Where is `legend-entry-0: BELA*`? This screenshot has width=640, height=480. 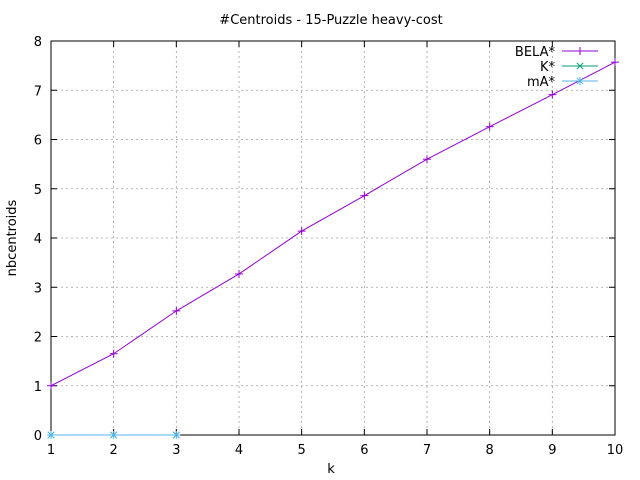 legend-entry-0: BELA* is located at coordinates (556, 52).